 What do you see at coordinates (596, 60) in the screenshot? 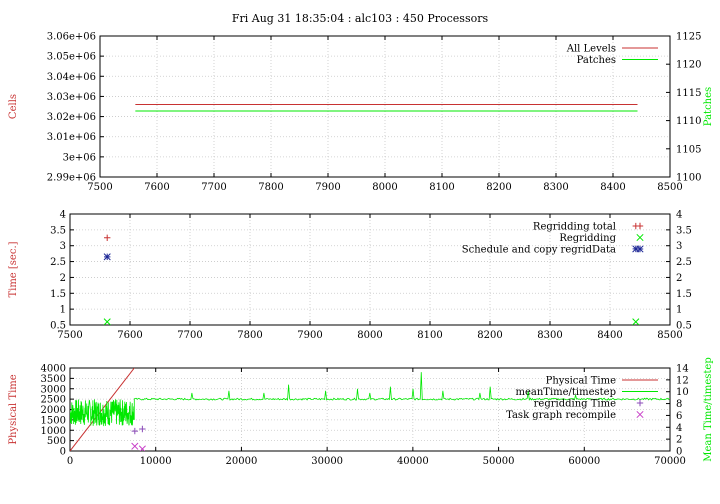
I see `legend-label: Patches` at bounding box center [596, 60].